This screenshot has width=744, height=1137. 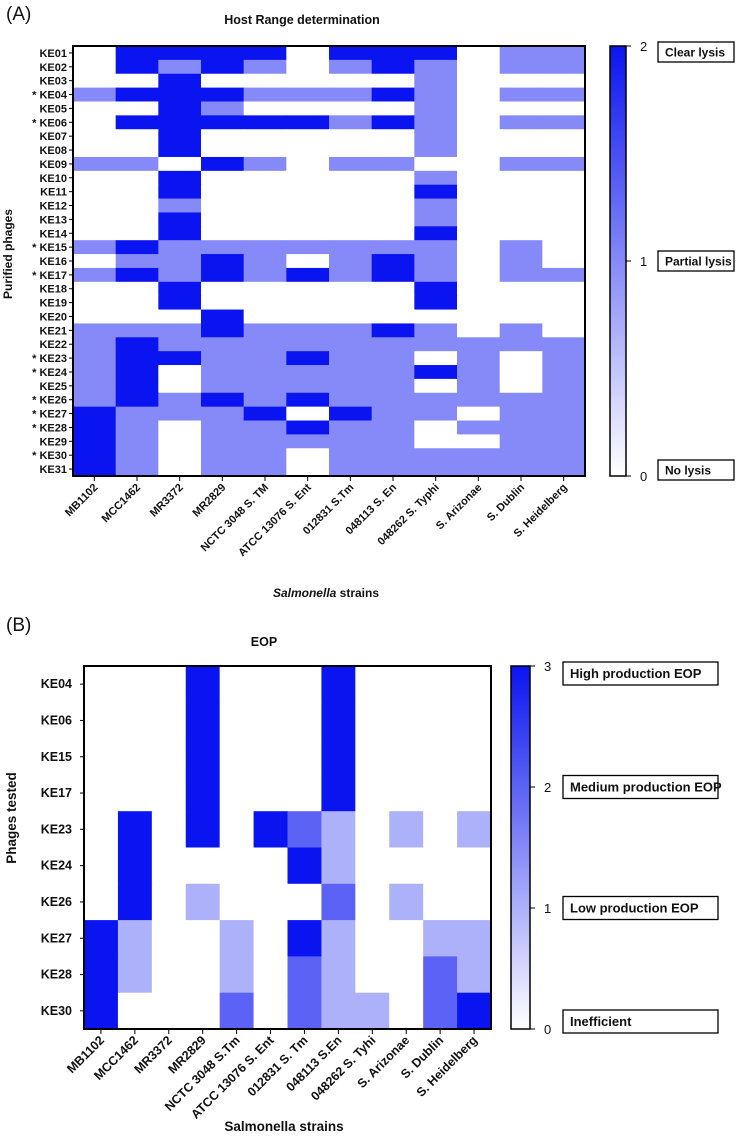 What do you see at coordinates (50, 373) in the screenshot?
I see `y-tick-label: * KE24` at bounding box center [50, 373].